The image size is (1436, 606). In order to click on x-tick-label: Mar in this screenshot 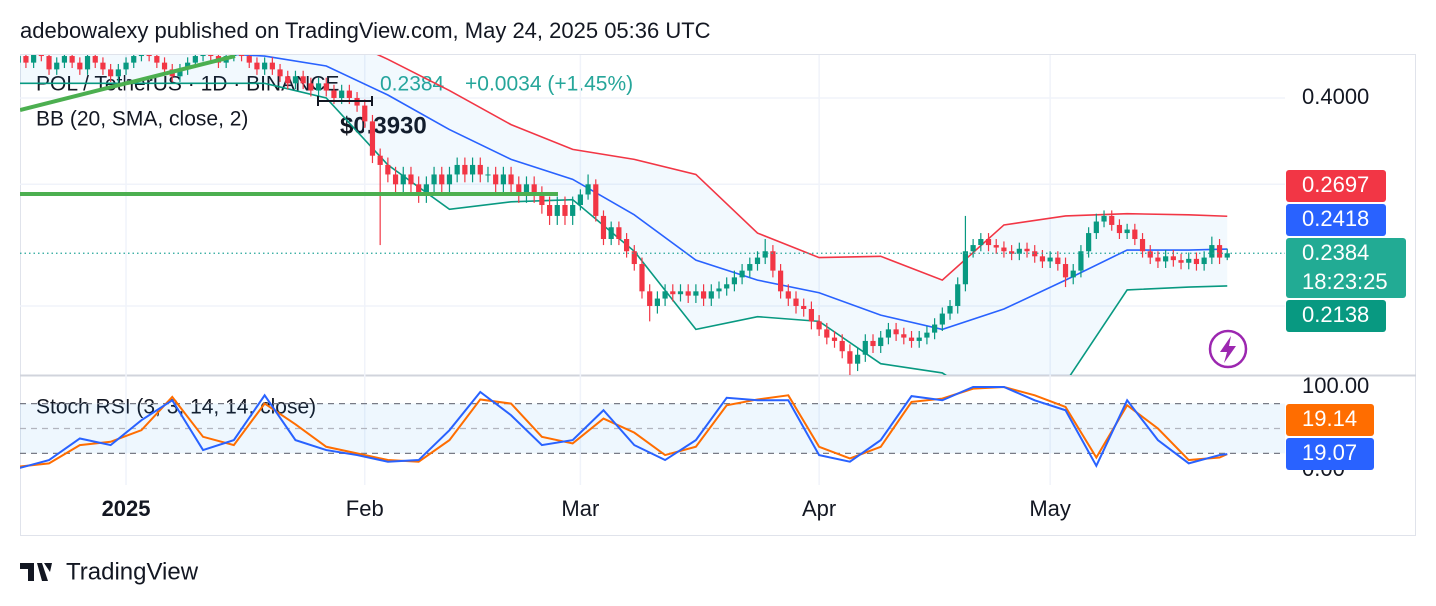, I will do `click(580, 508)`.